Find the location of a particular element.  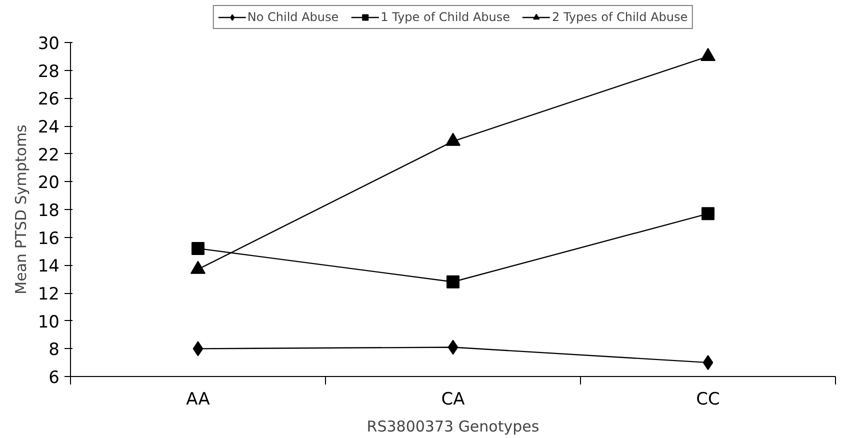

y-tick-label: 18 is located at coordinates (49, 211).